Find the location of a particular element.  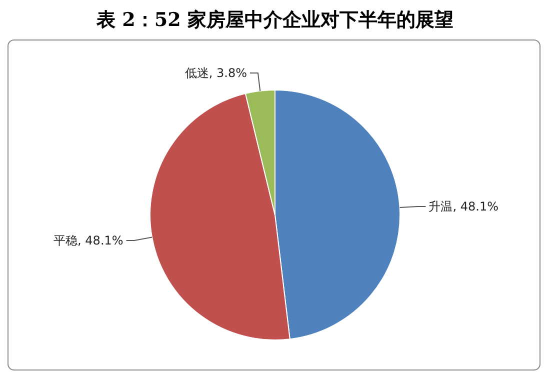

slice-label: 升温, 48.1% is located at coordinates (463, 207).